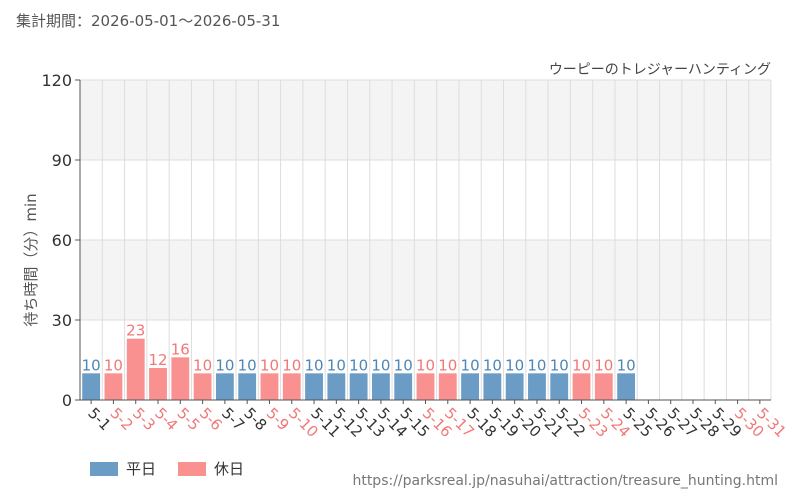 This screenshot has width=800, height=500. I want to click on data-label-5-11: 10, so click(314, 365).